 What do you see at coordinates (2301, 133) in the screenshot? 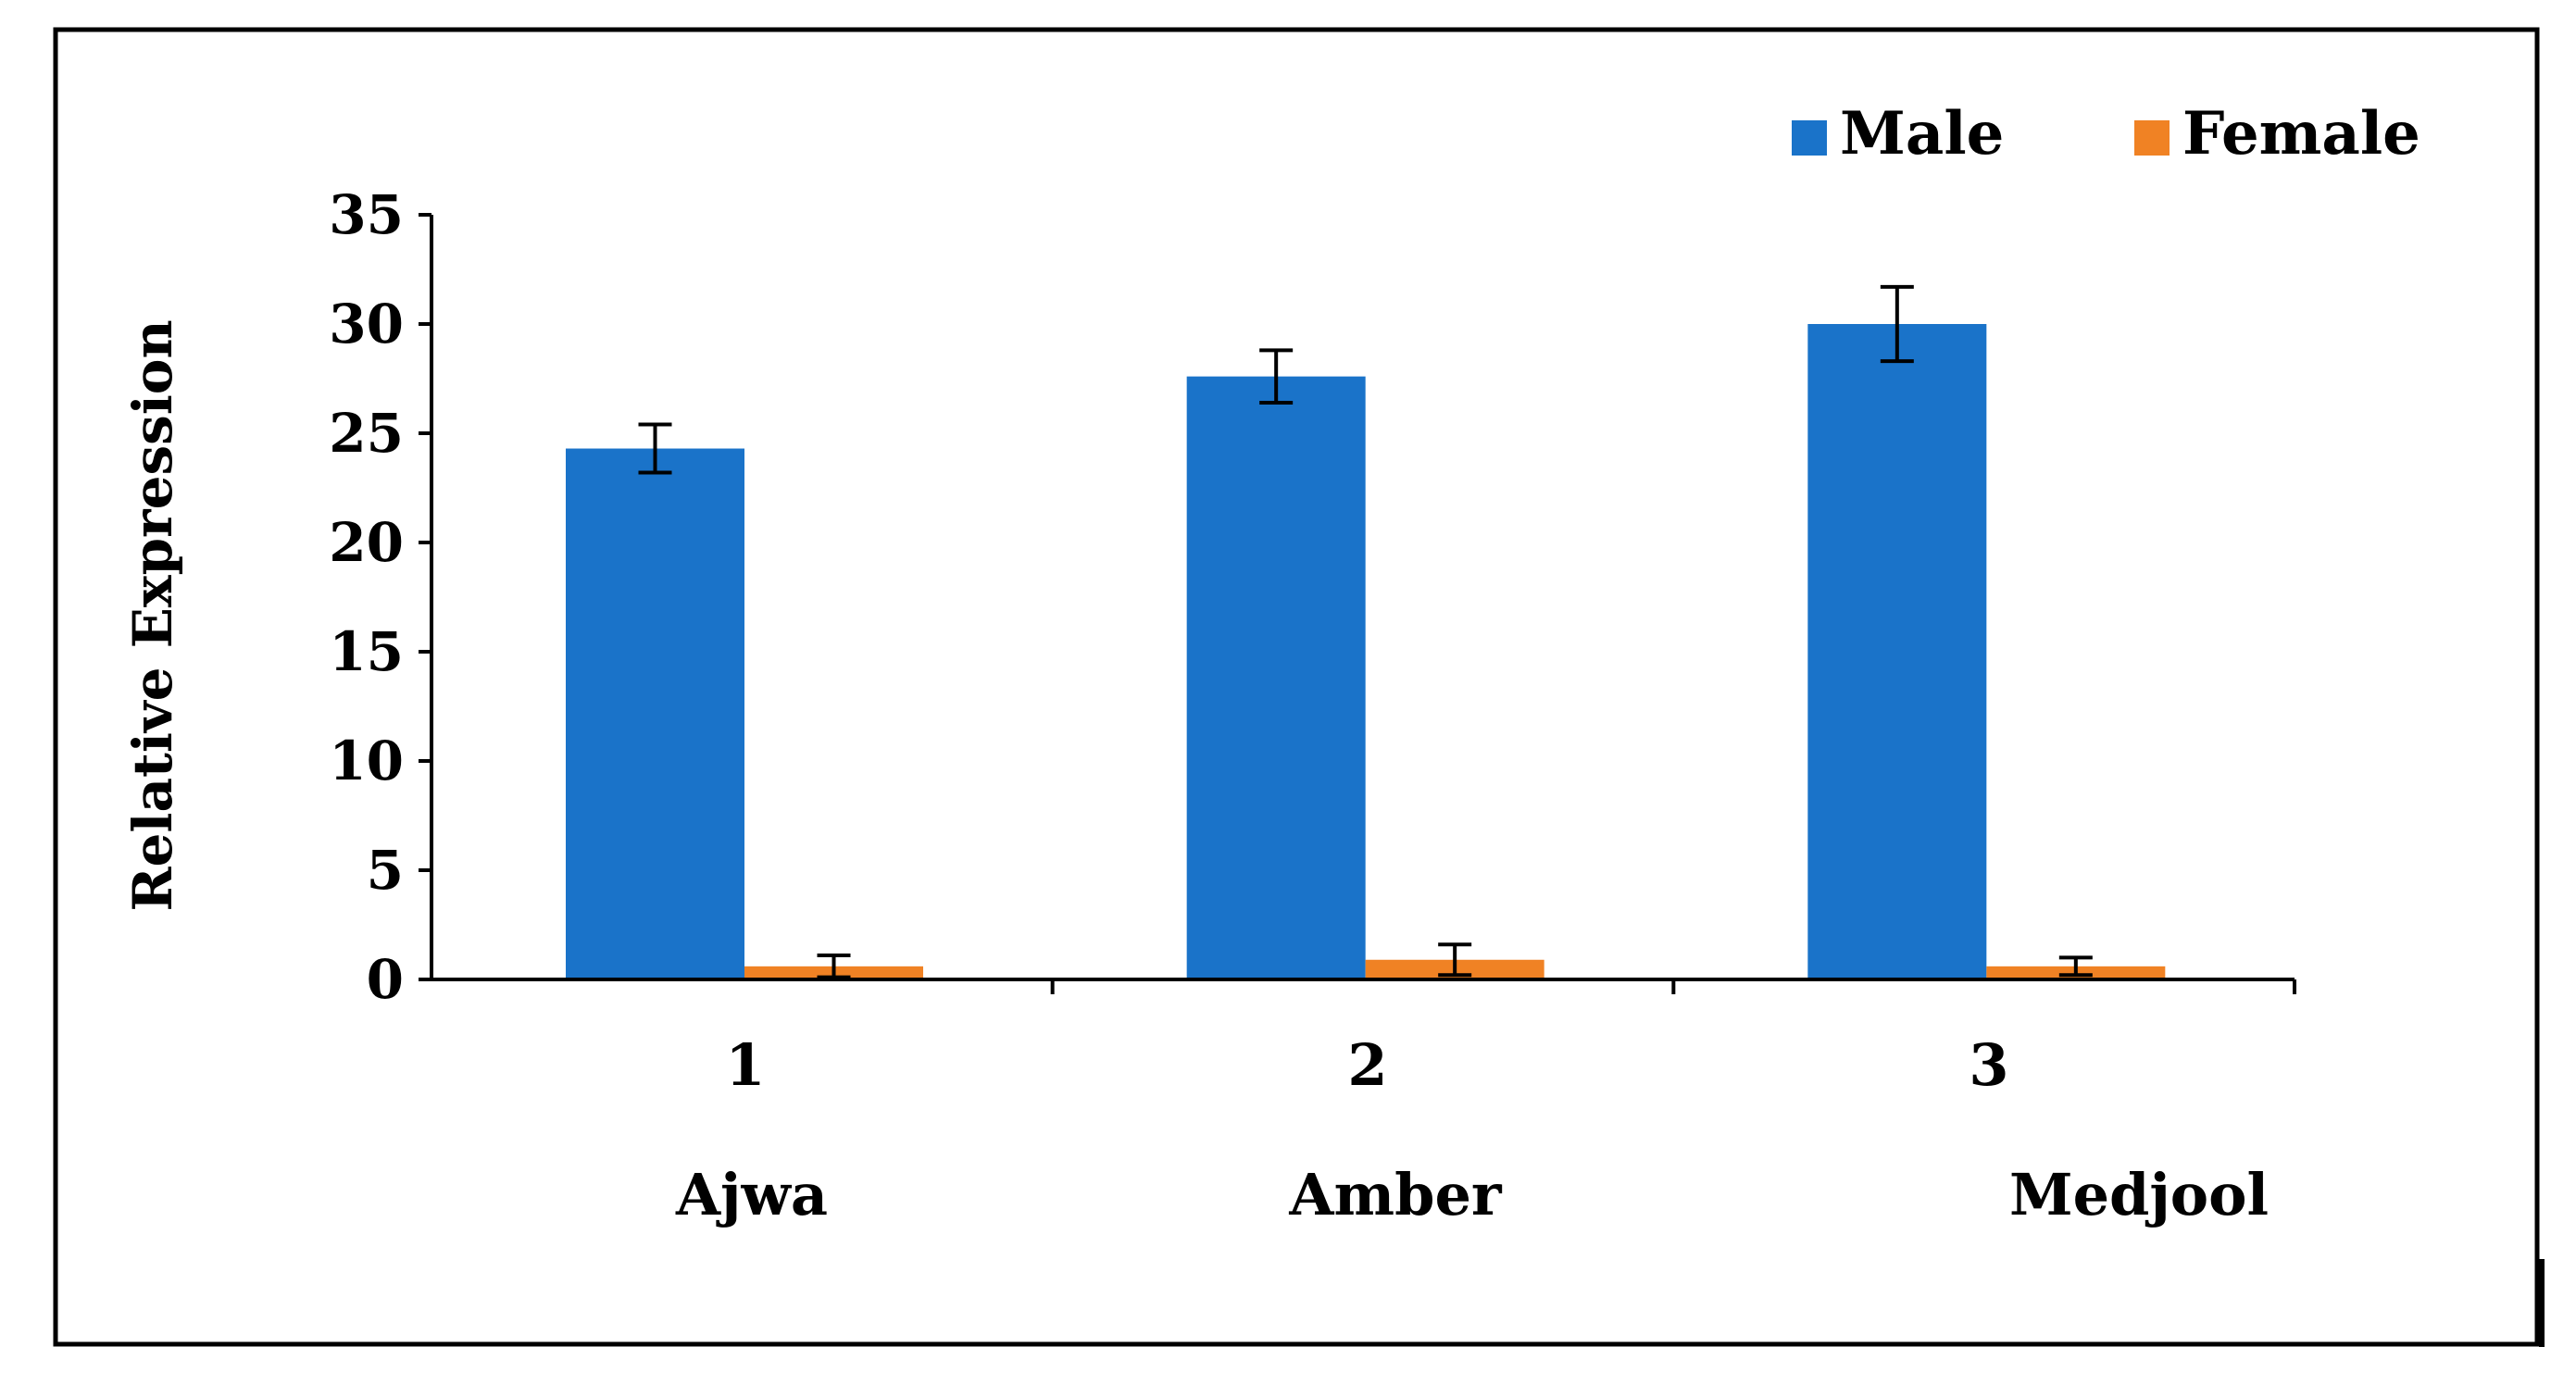
I see `legend-label-female: Female` at bounding box center [2301, 133].